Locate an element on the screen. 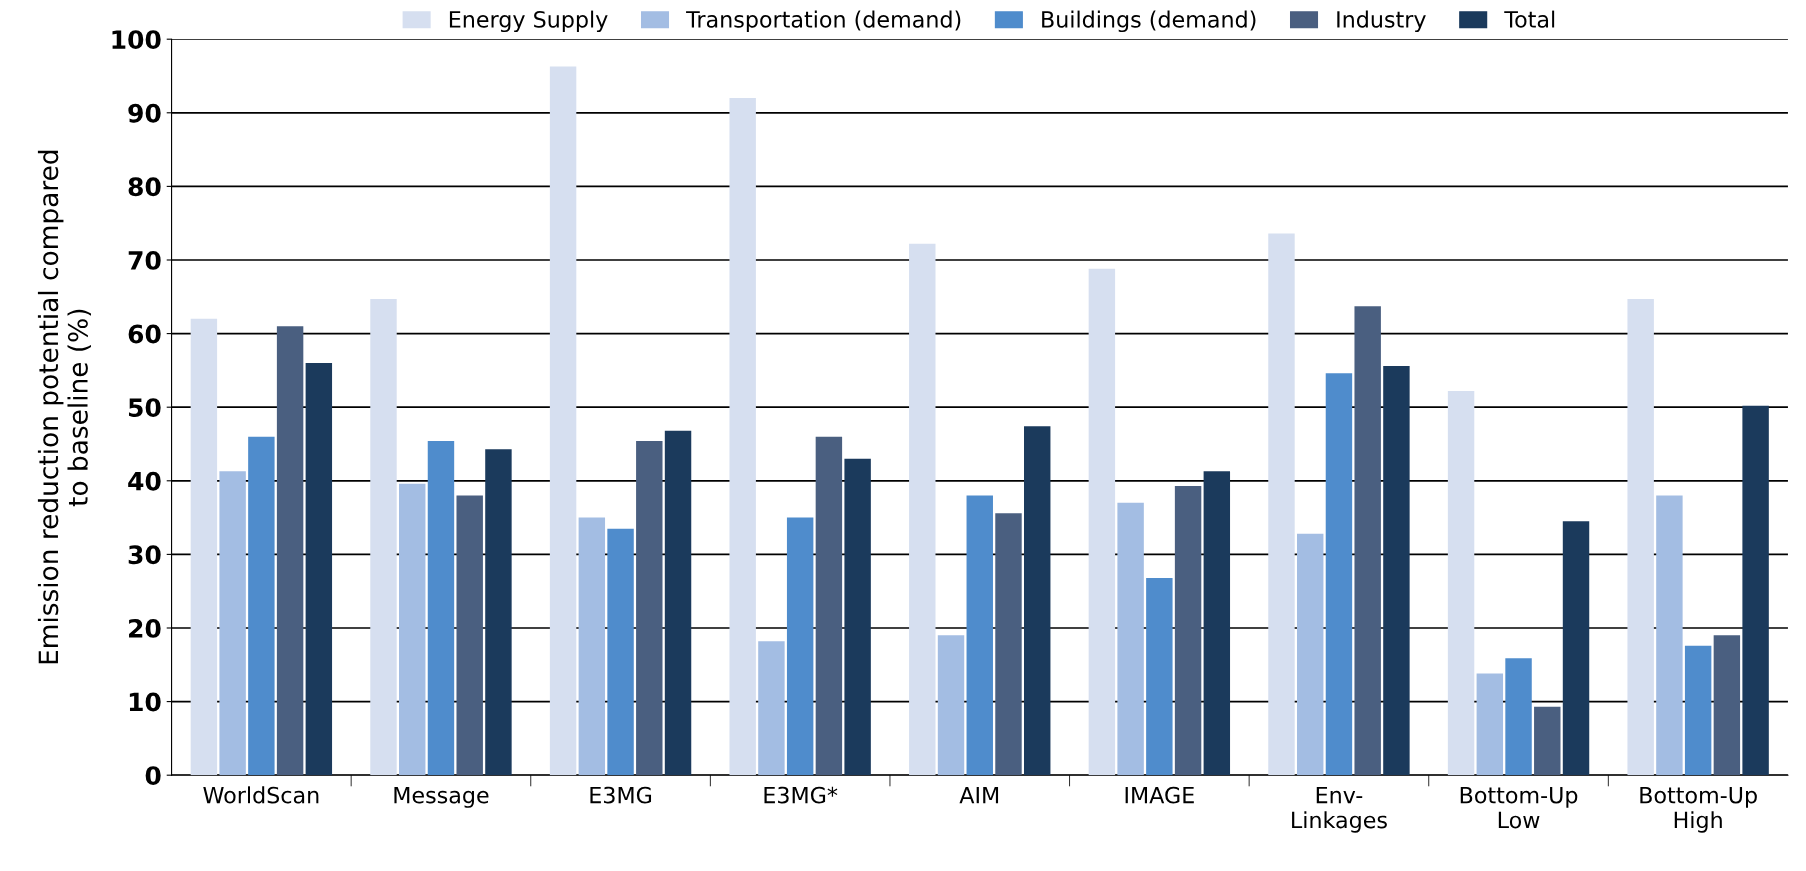 The image size is (1806, 871). x-tick-label: Env- Linkages is located at coordinates (1339, 809).